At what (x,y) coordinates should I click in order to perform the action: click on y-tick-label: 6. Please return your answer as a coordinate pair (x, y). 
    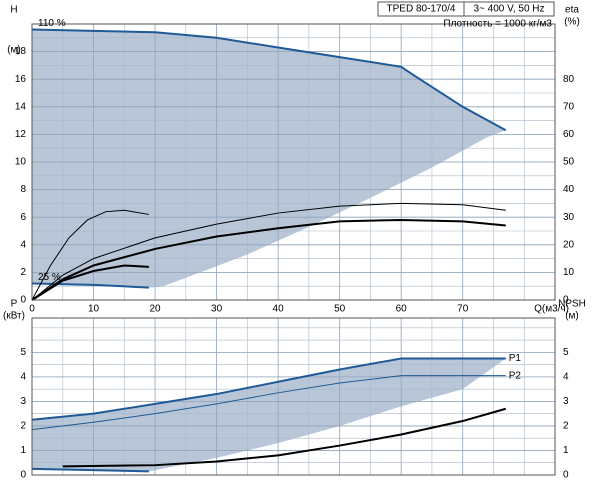
    Looking at the image, I should click on (23, 217).